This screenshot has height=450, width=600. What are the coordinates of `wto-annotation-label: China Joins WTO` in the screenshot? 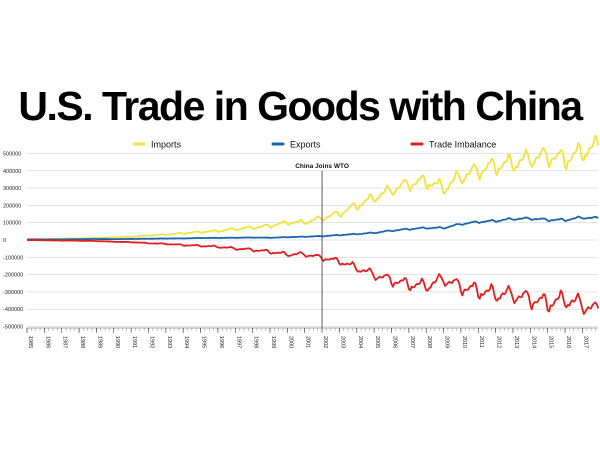 It's located at (322, 166).